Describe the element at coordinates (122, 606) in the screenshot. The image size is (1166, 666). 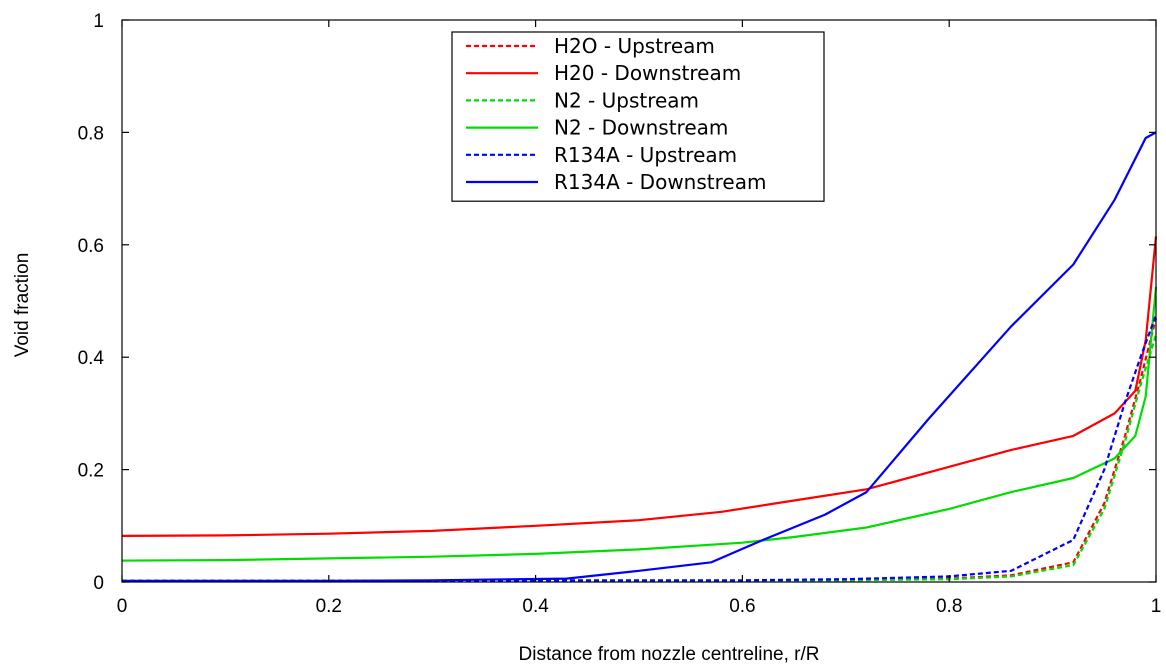
I see `x-tick-label: 0` at that location.